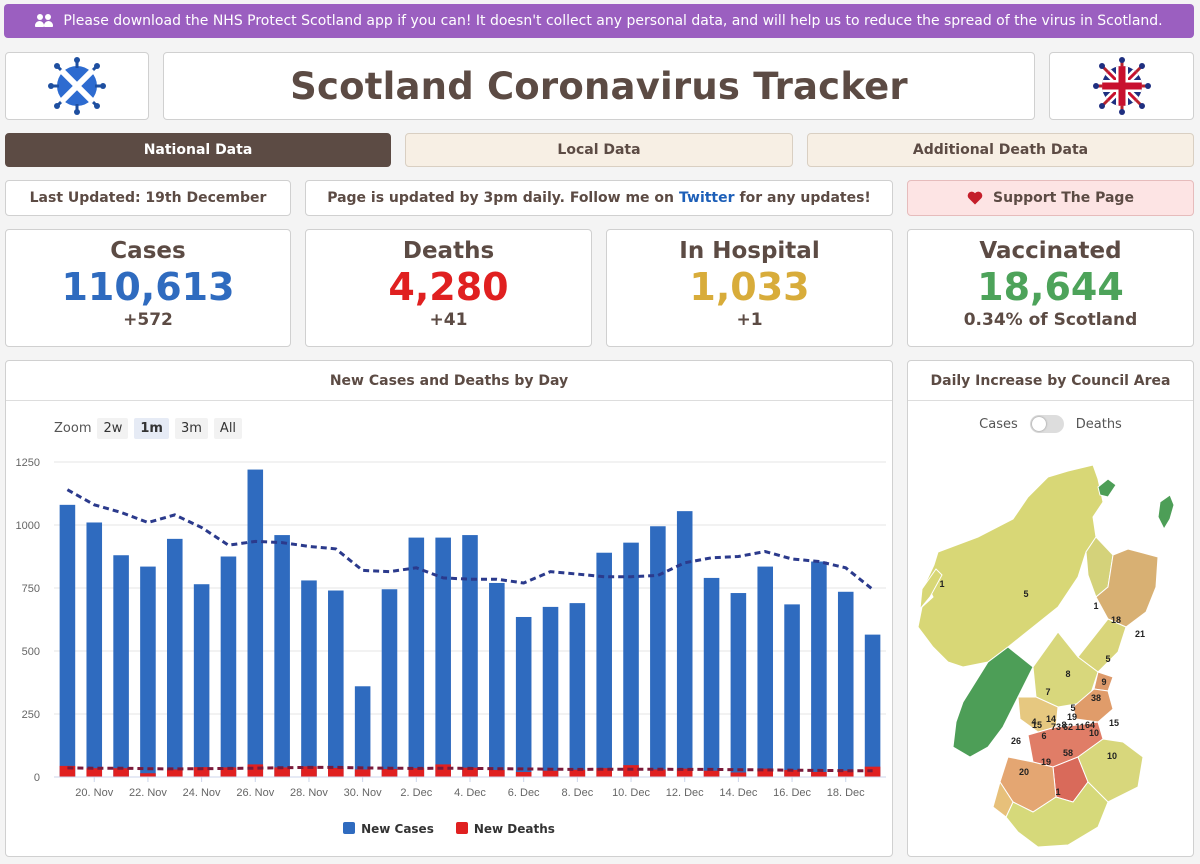 This screenshot has height=864, width=1200. I want to click on map-region-dumfries-galloway, so click(1057, 814).